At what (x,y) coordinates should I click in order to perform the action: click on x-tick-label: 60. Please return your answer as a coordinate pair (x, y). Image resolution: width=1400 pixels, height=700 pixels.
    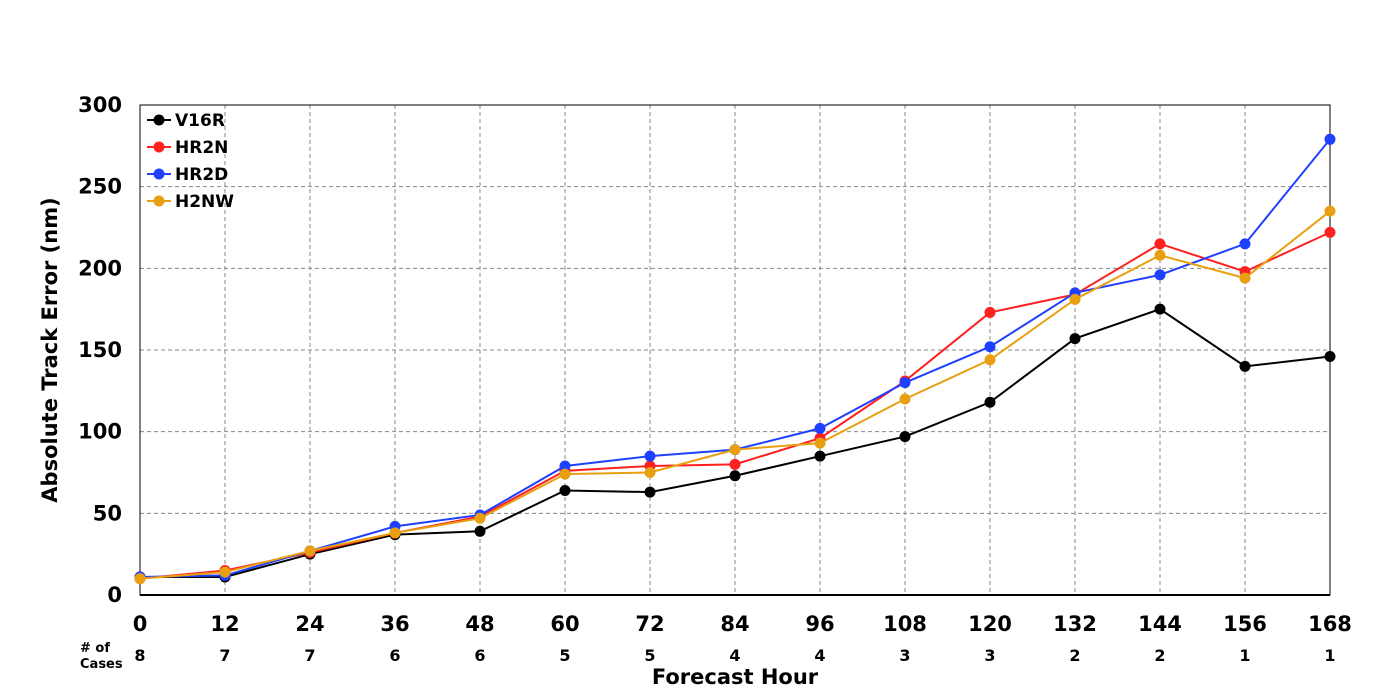
    Looking at the image, I should click on (564, 624).